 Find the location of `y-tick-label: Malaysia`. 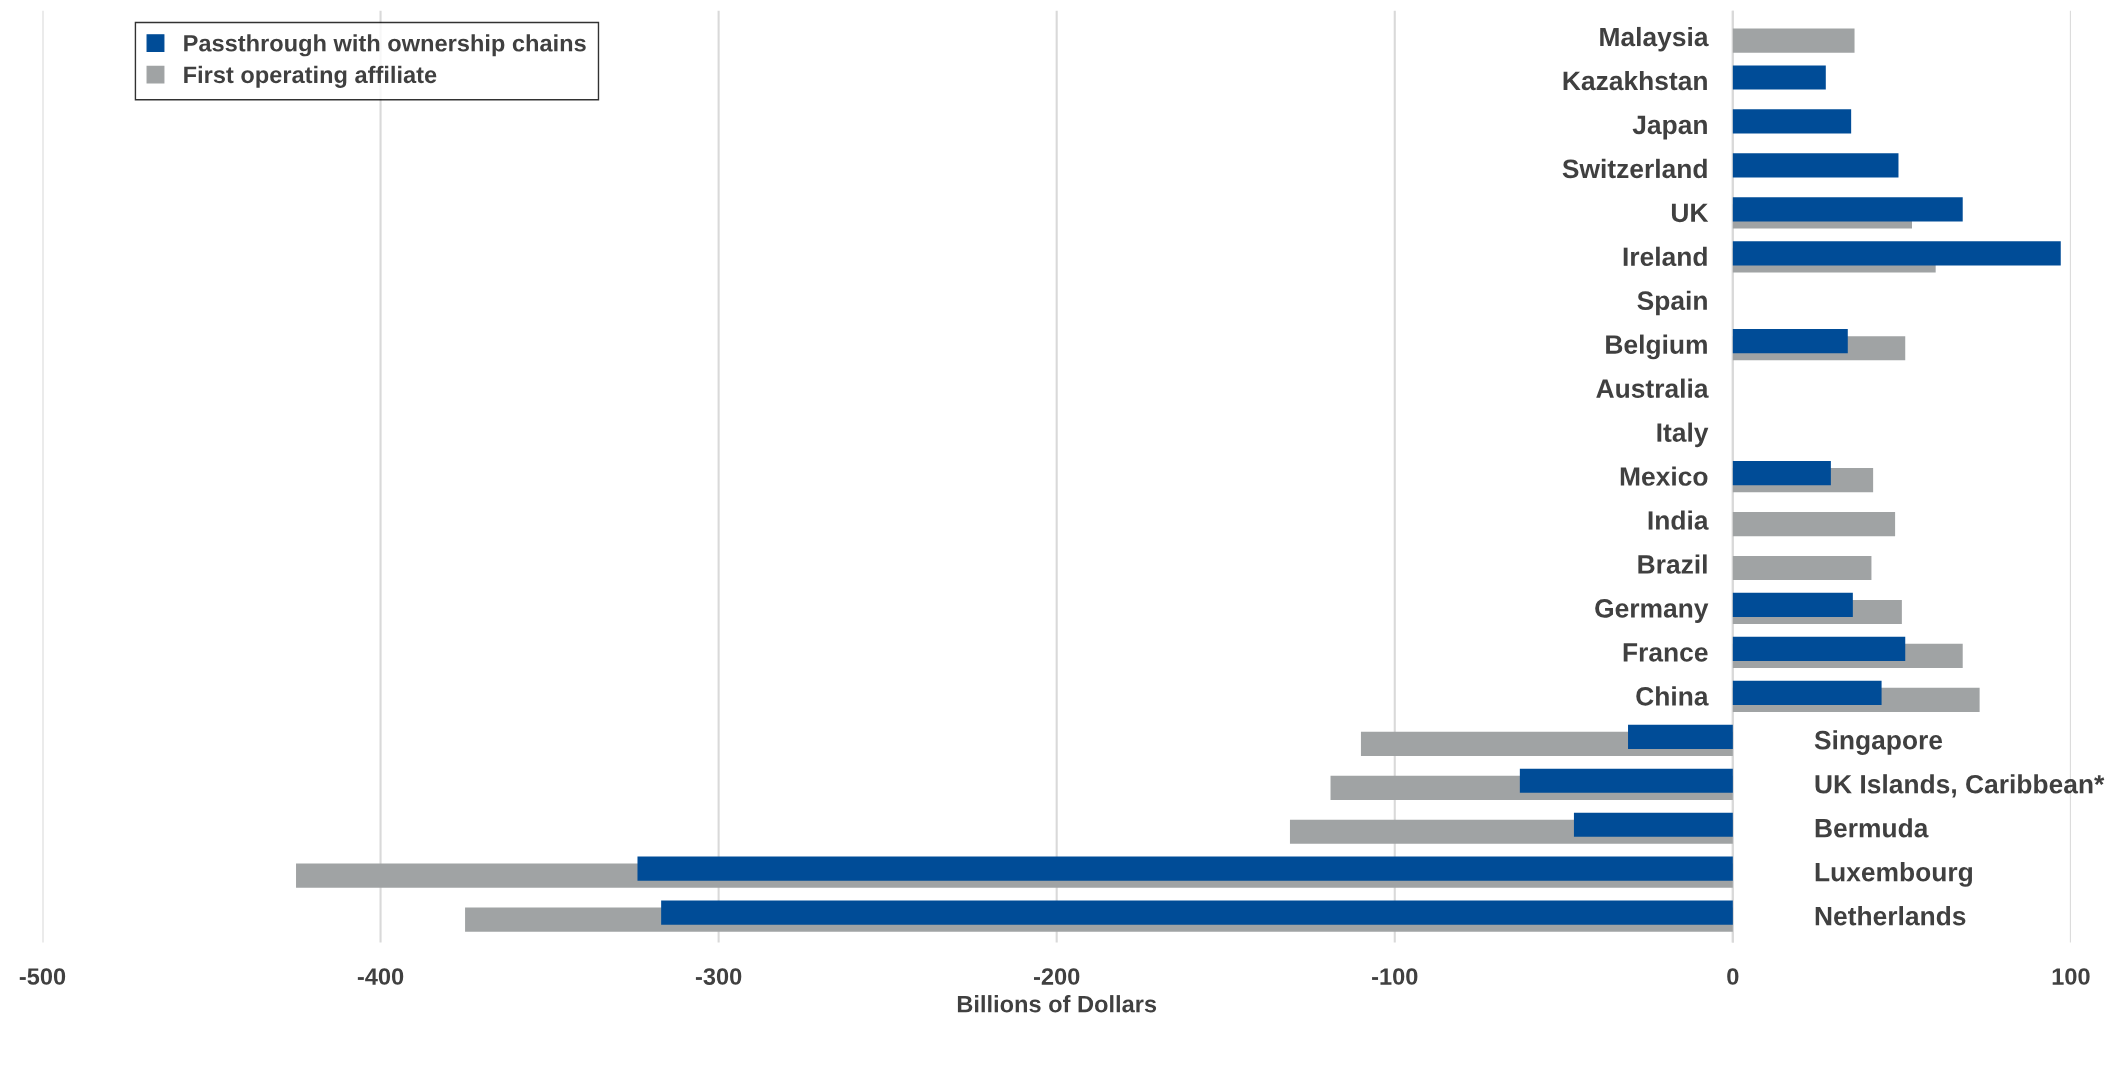

y-tick-label: Malaysia is located at coordinates (1654, 39).